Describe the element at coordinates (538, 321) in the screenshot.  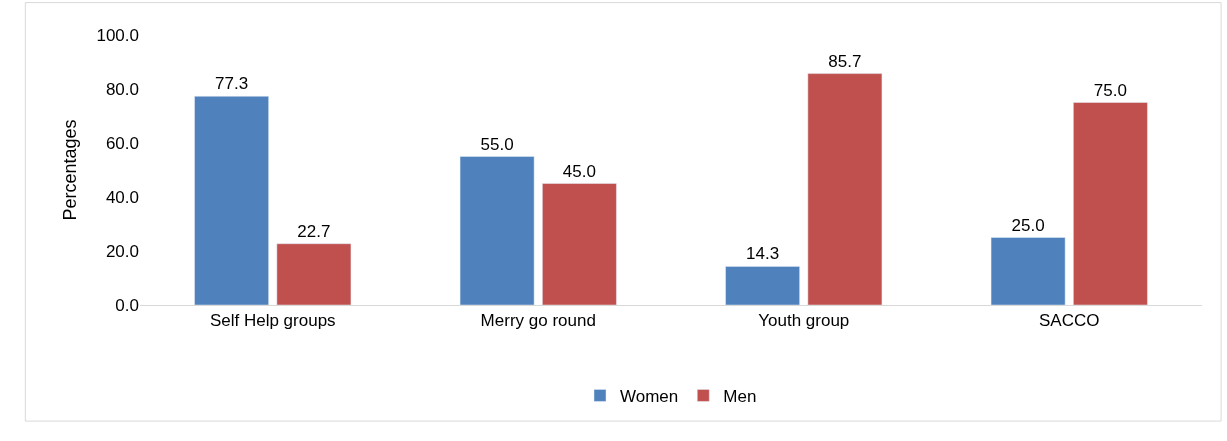
I see `x-tick-label: Merry go round` at that location.